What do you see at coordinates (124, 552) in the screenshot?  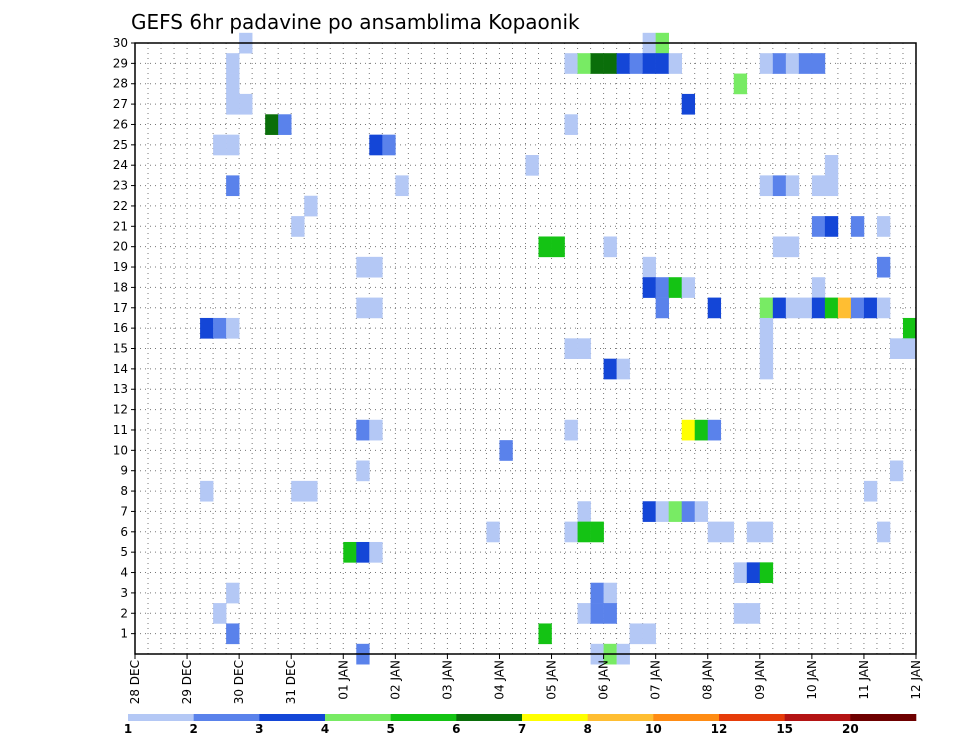 I see `y-tick-label: 5` at bounding box center [124, 552].